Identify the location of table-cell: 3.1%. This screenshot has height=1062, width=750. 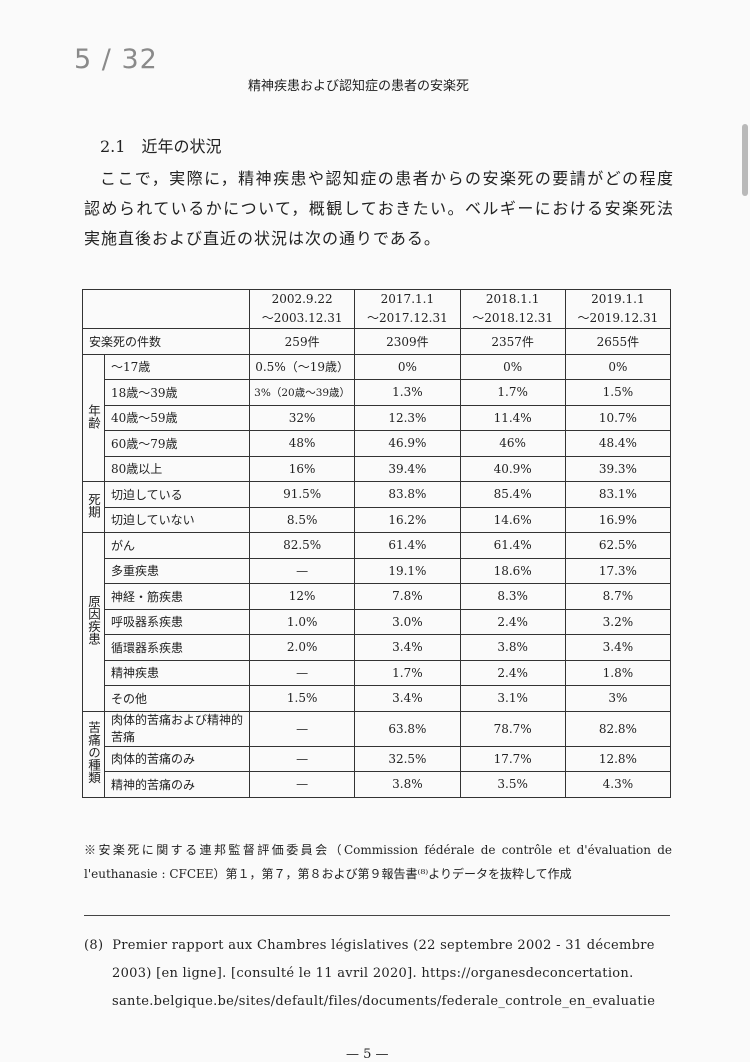
(512, 698).